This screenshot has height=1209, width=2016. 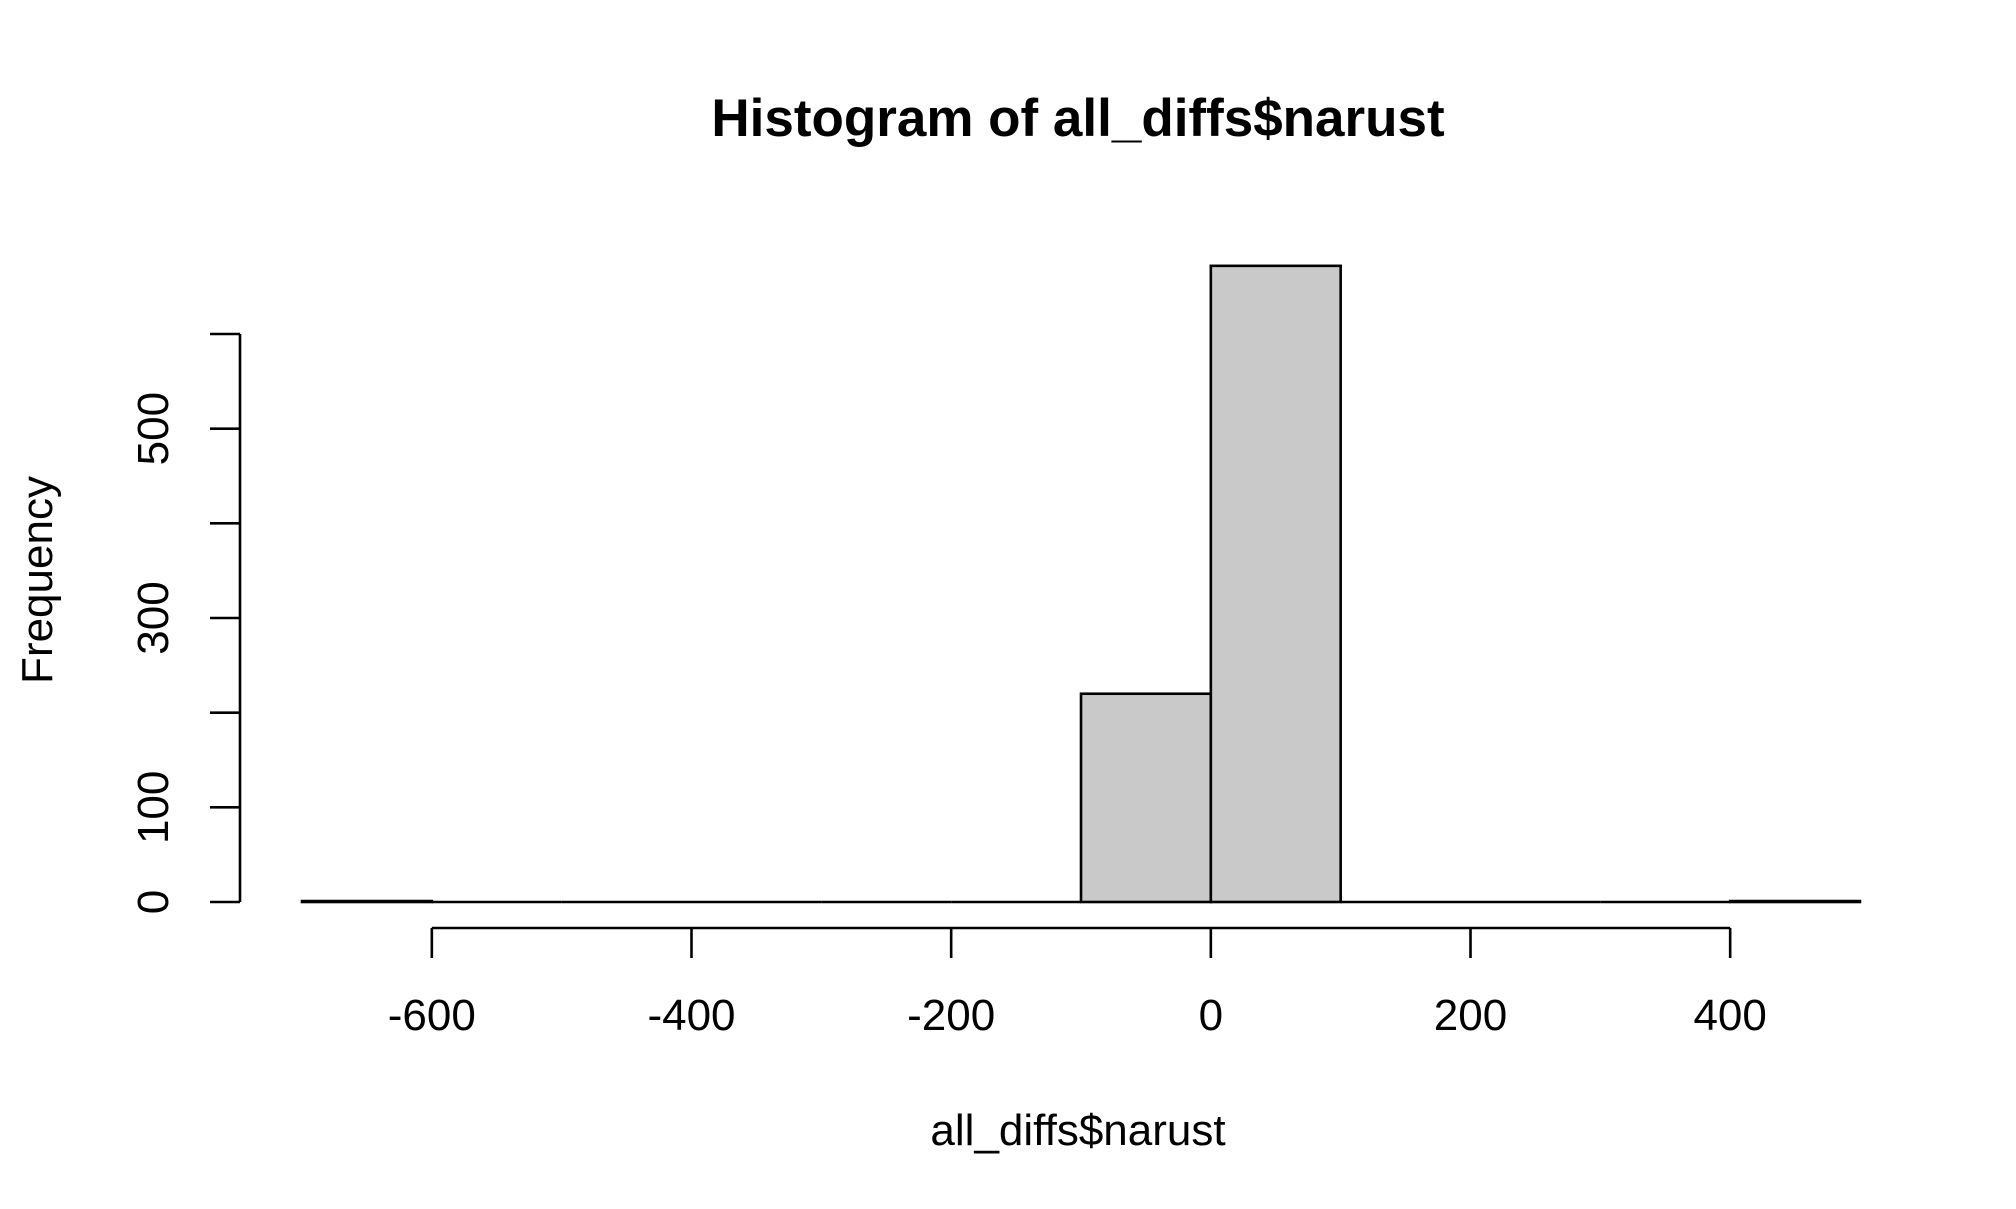 What do you see at coordinates (37, 580) in the screenshot?
I see `y-axis-label: Frequency` at bounding box center [37, 580].